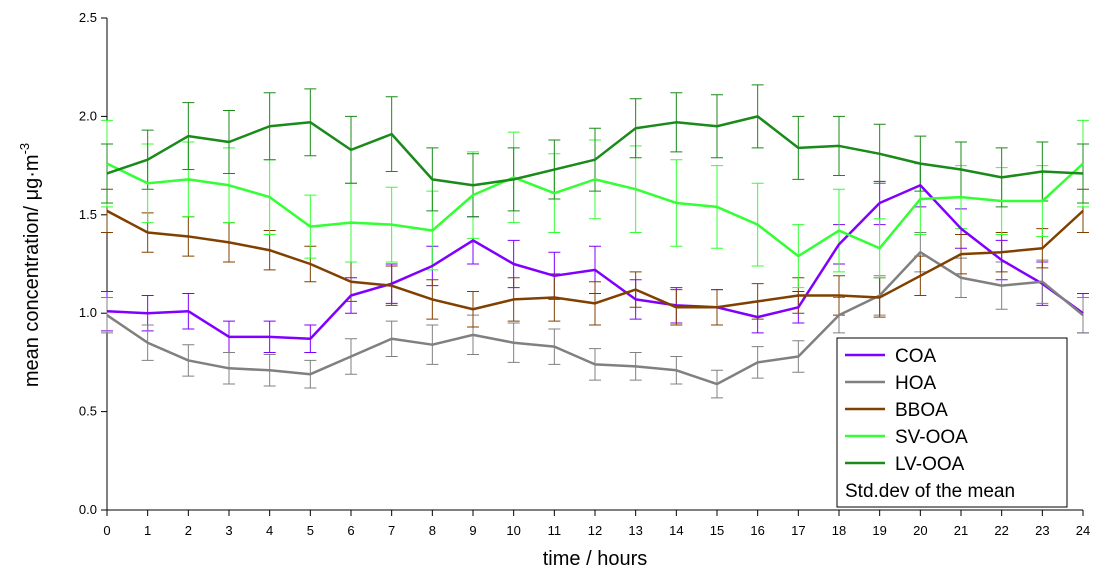 The width and height of the screenshot is (1093, 575). I want to click on y-tick-label: 2.5, so click(88, 17).